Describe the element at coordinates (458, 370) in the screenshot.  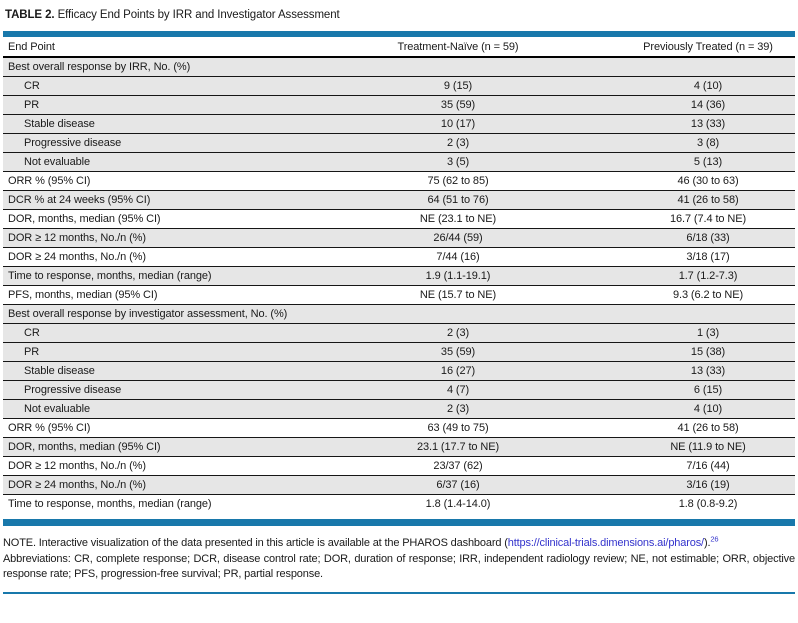
I see `treatment-naive-value: 16 (27)` at that location.